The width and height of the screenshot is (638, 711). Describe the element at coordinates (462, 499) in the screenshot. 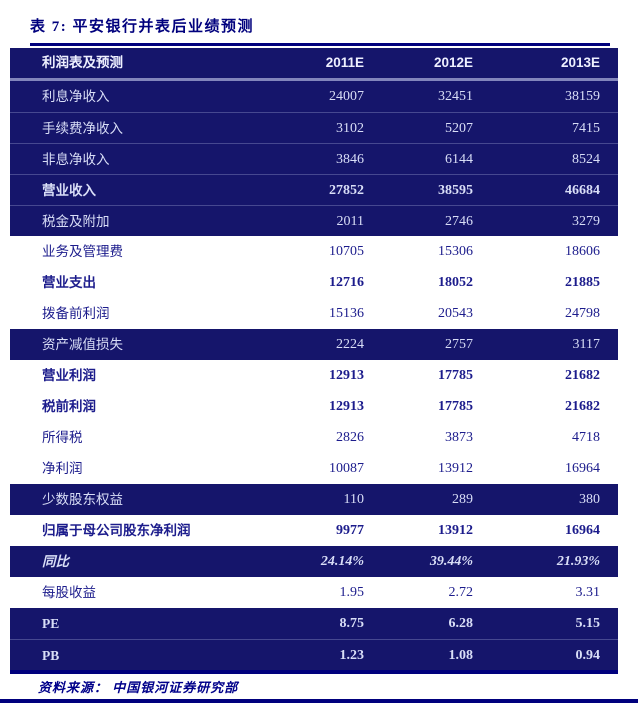

I see `row-value-2012e: 289` at that location.